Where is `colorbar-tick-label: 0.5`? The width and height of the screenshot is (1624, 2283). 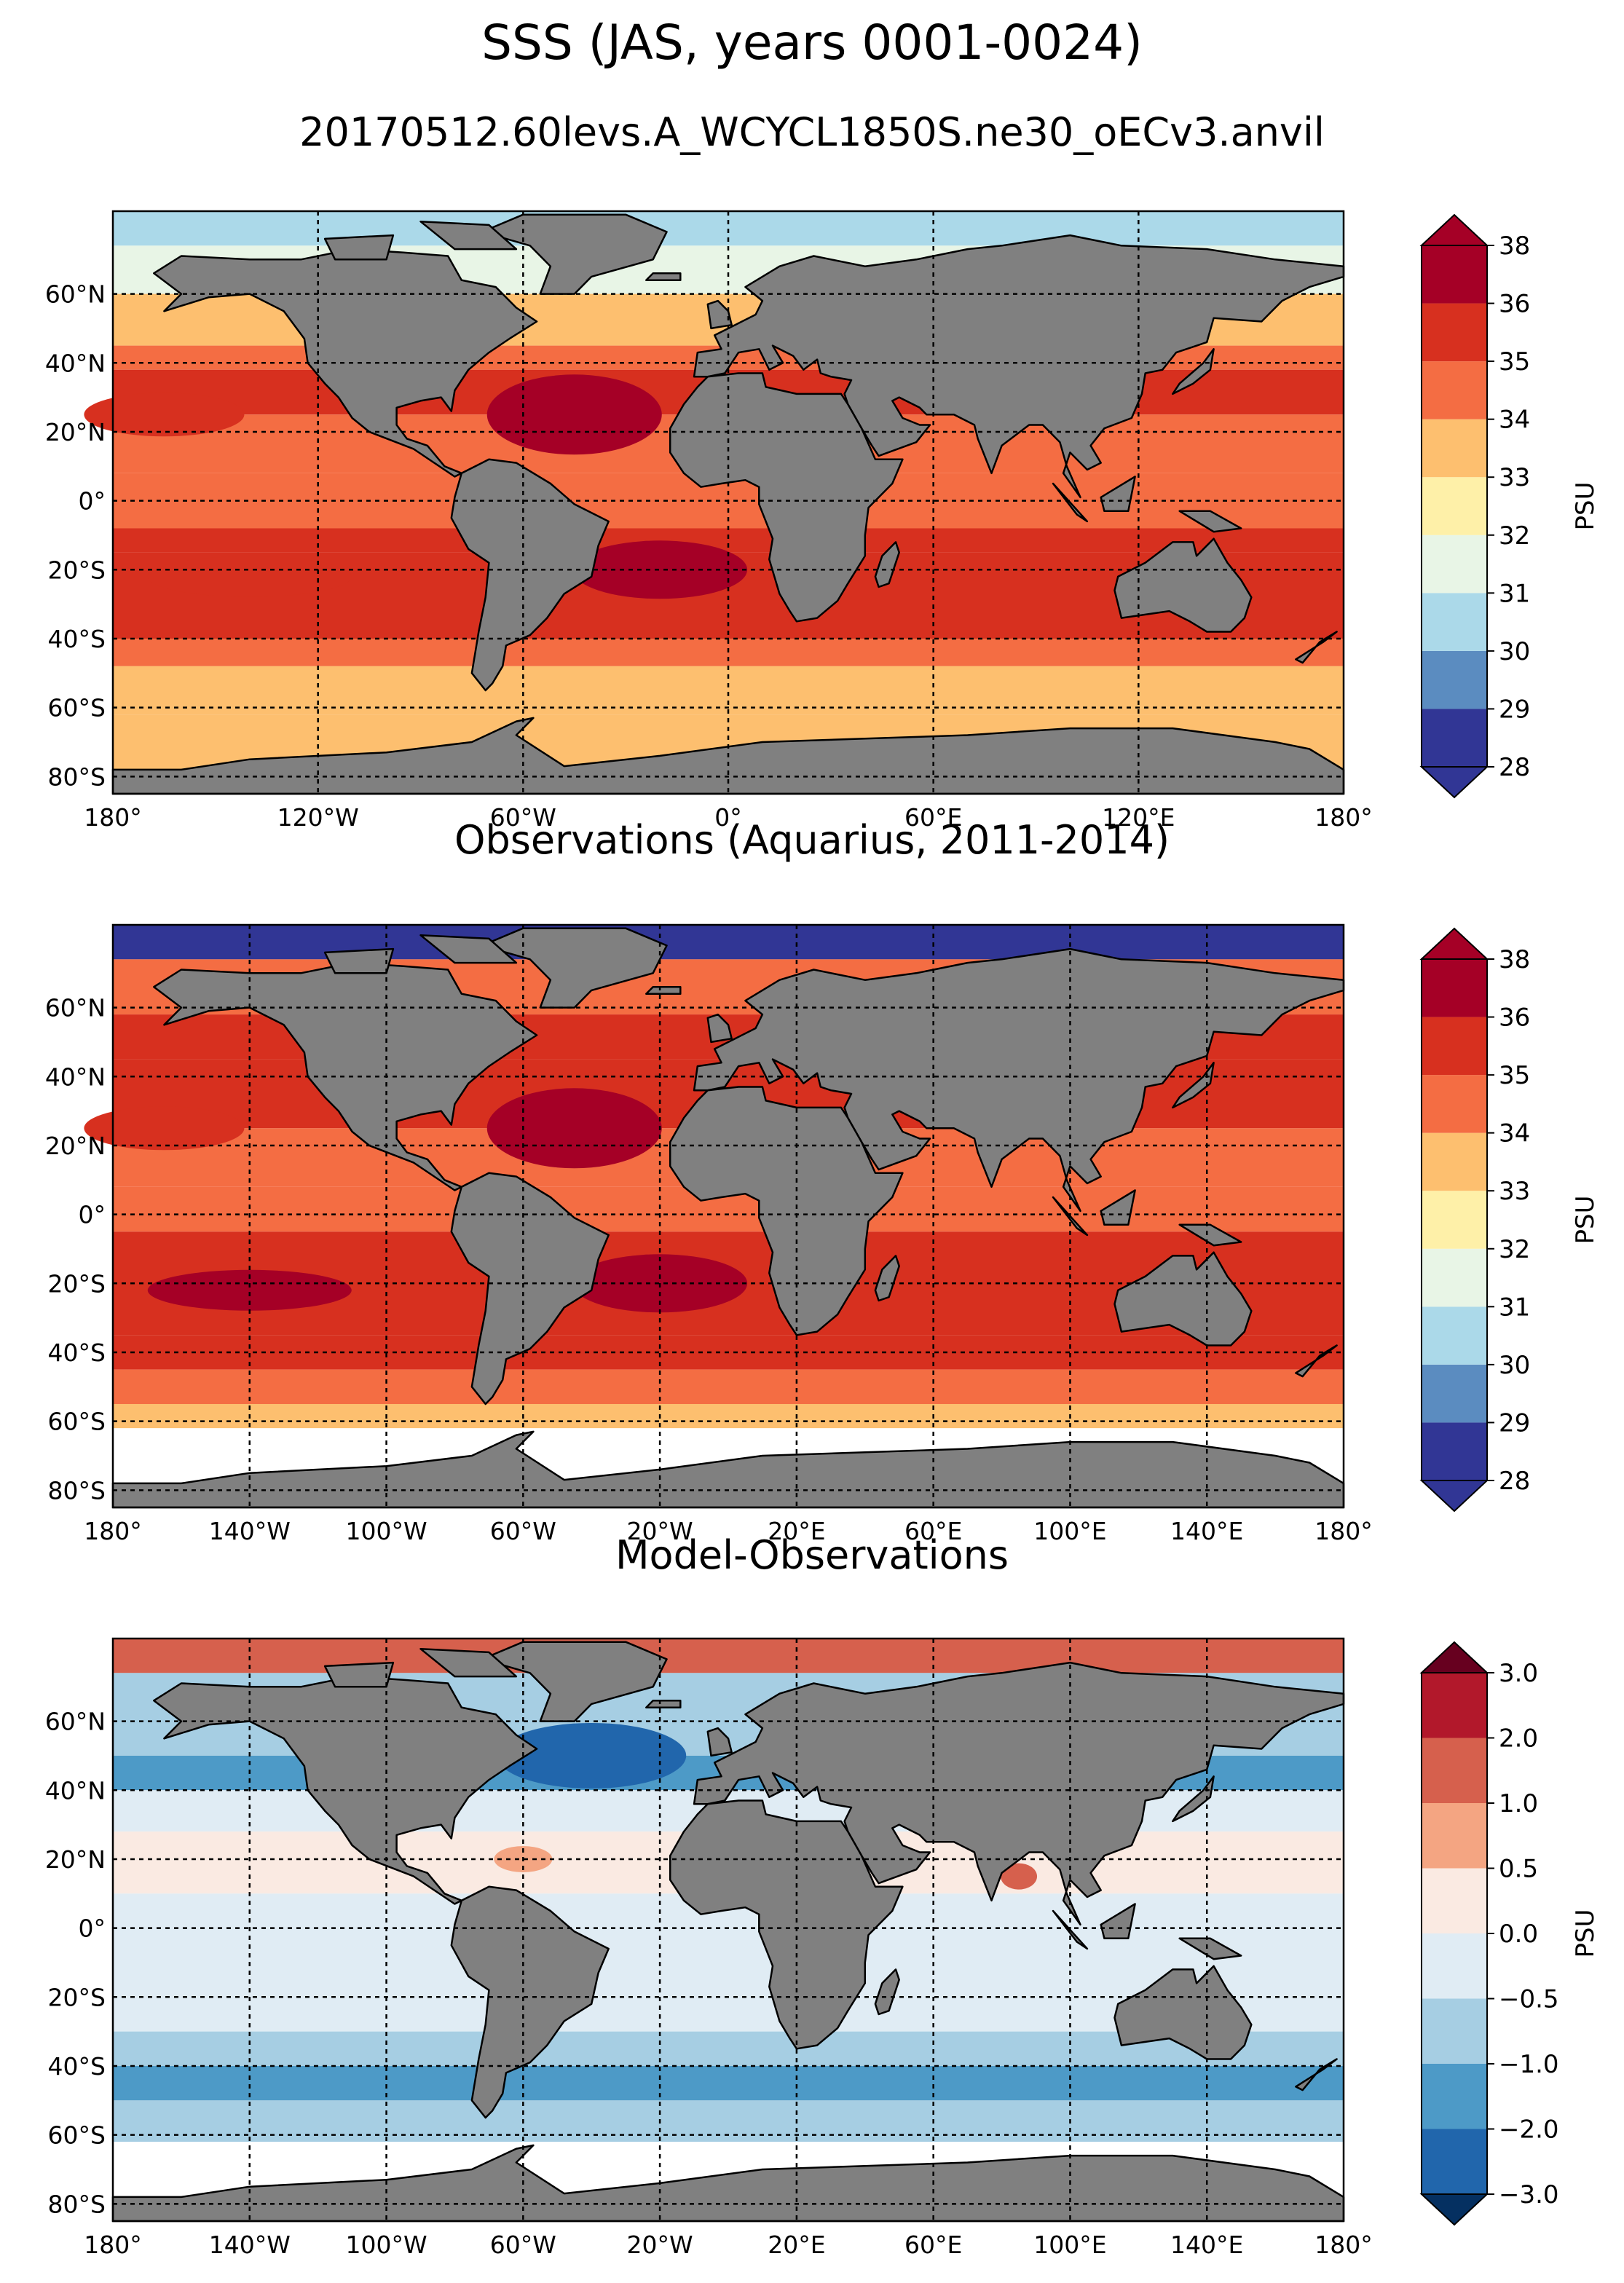 colorbar-tick-label: 0.5 is located at coordinates (1518, 1869).